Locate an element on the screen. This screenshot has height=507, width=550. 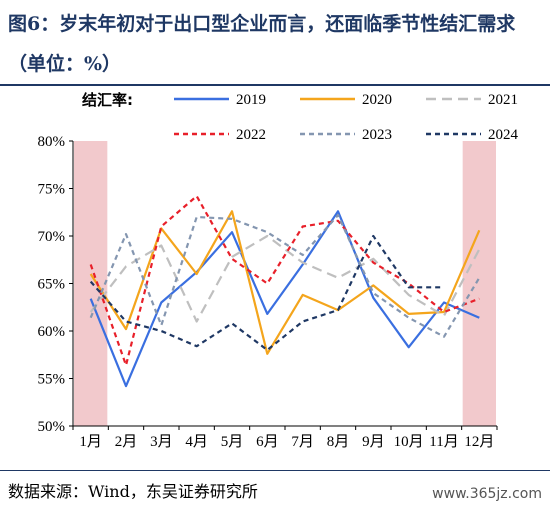
legend-label-2024: 2024 is located at coordinates (503, 135).